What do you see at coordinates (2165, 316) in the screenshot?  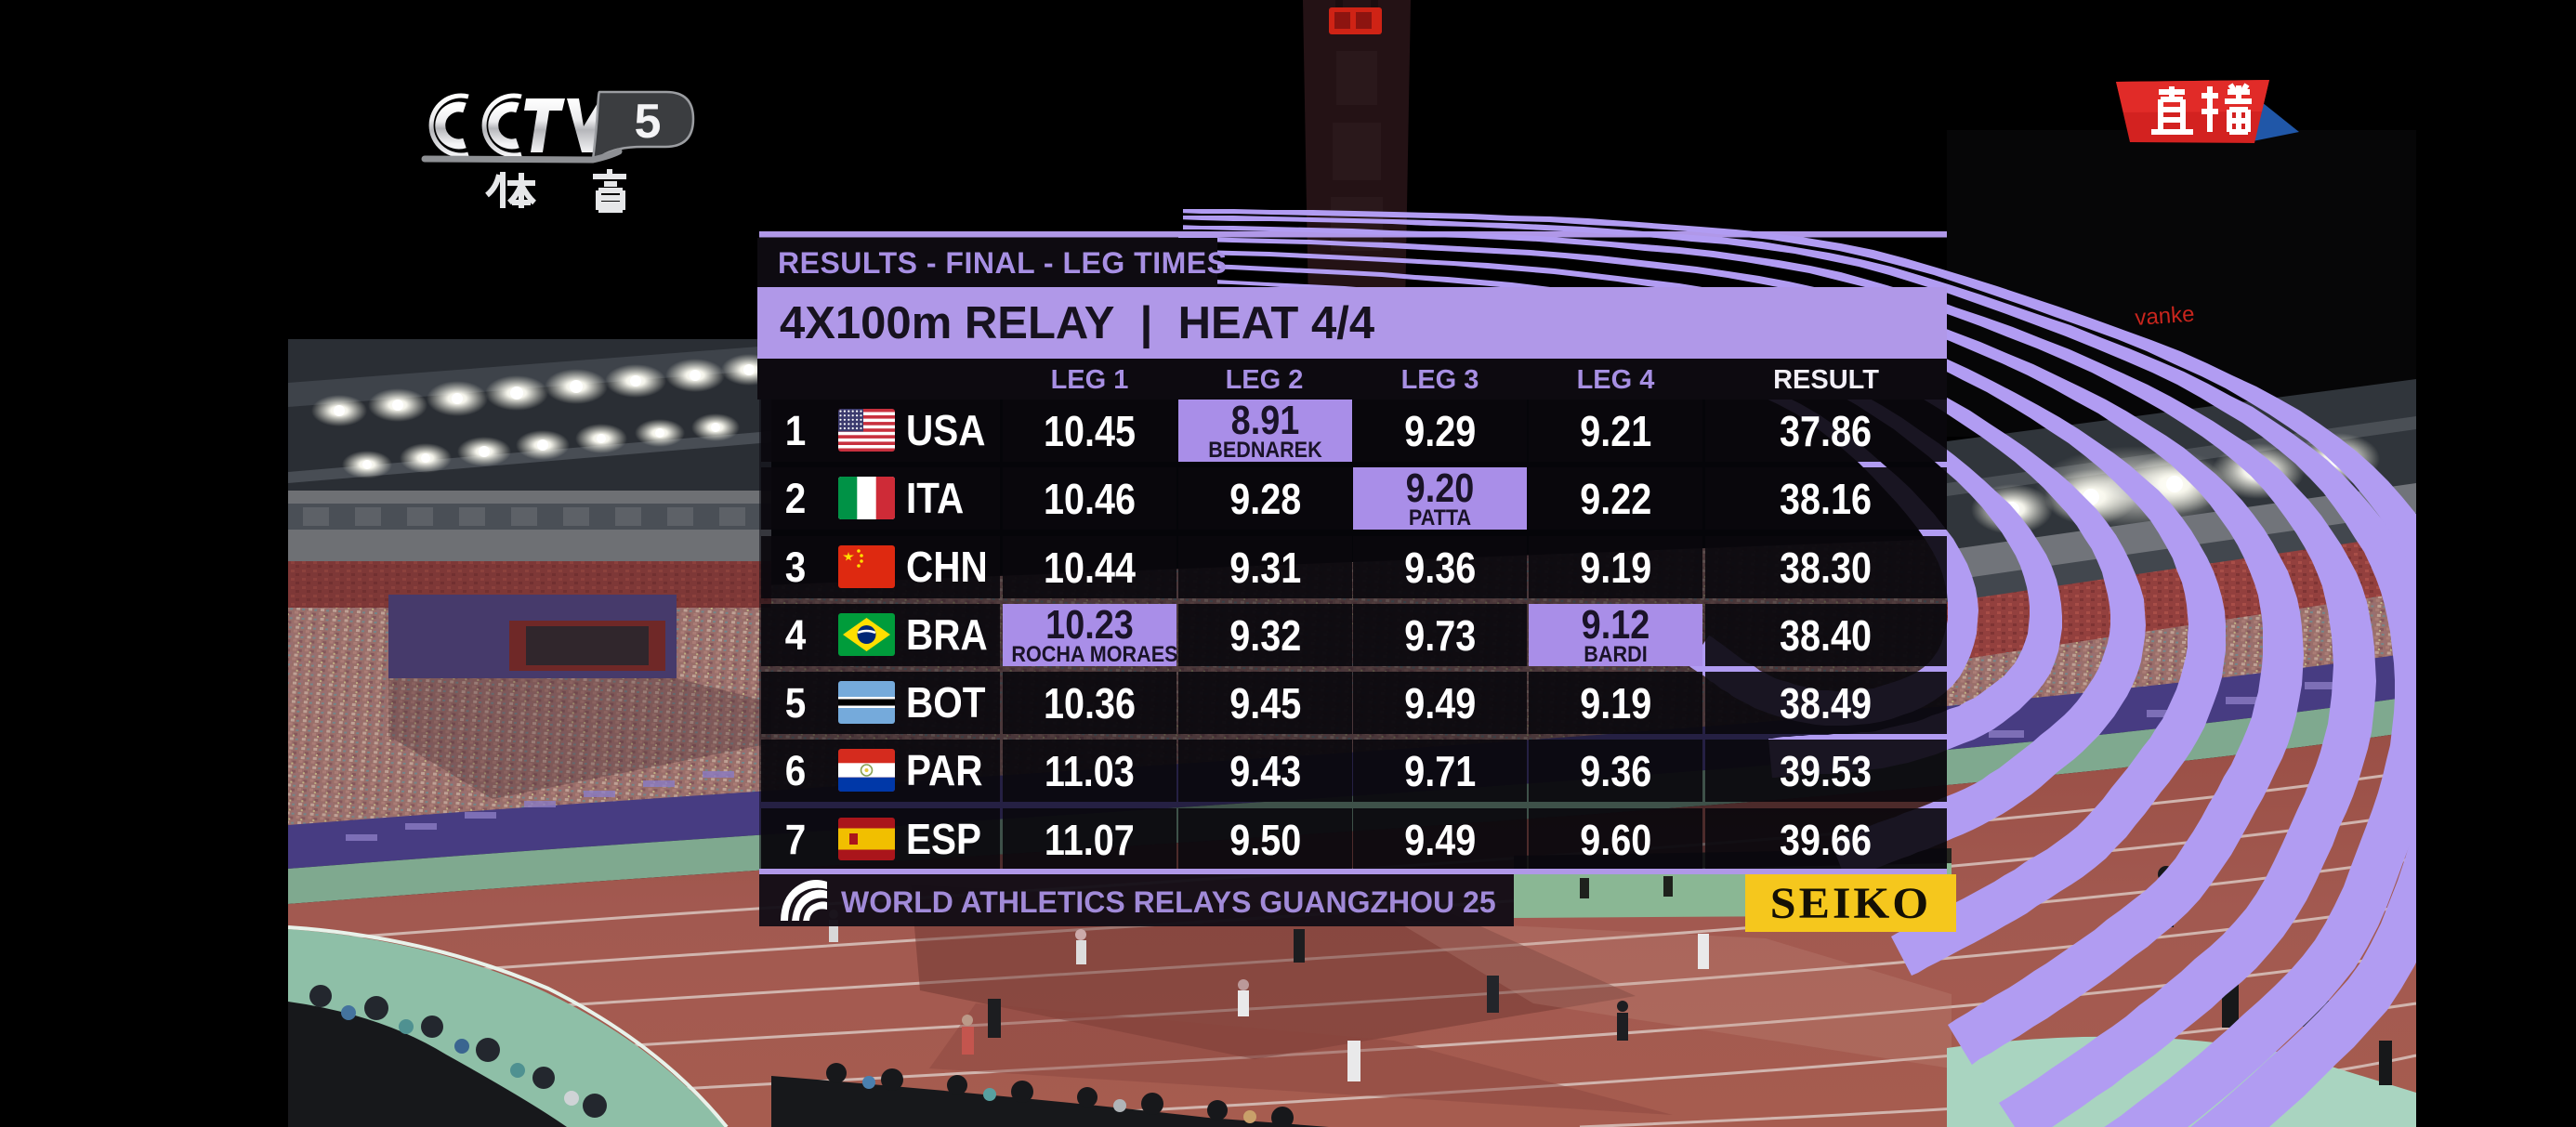 I see `svg-text: vanke` at bounding box center [2165, 316].